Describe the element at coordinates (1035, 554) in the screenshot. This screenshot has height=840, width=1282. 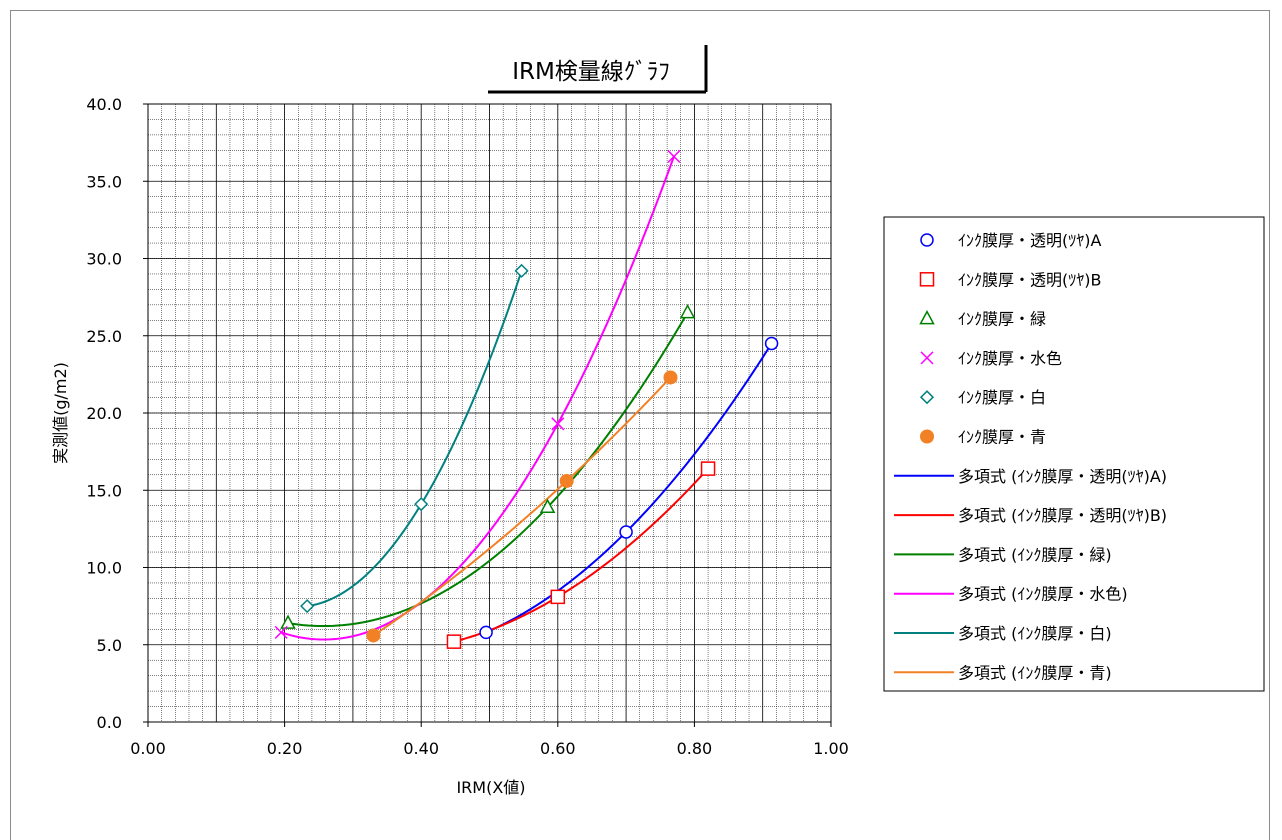
I see `legend-label: 多項式 (ｲﾝｸ膜厚・緑)` at that location.